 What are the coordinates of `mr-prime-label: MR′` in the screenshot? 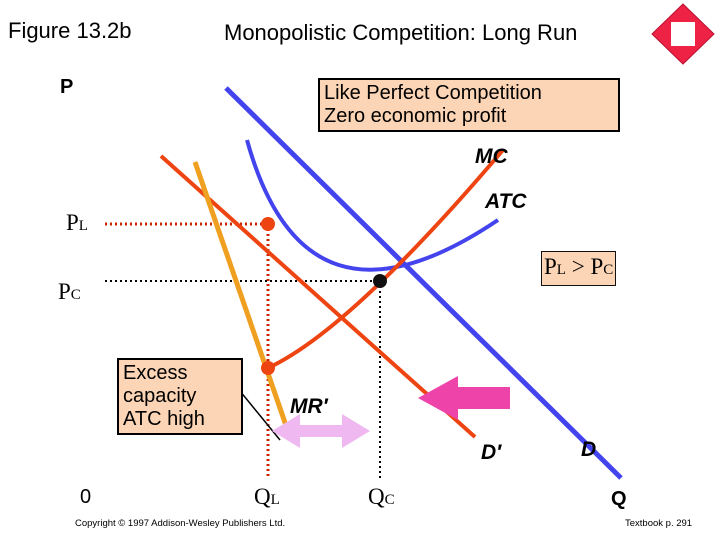 It's located at (309, 406).